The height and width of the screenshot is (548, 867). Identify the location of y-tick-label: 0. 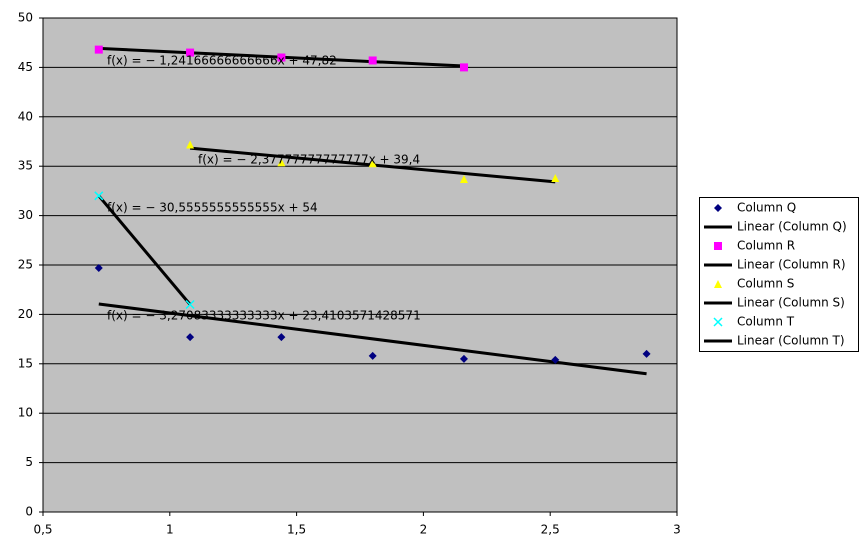
(29, 512).